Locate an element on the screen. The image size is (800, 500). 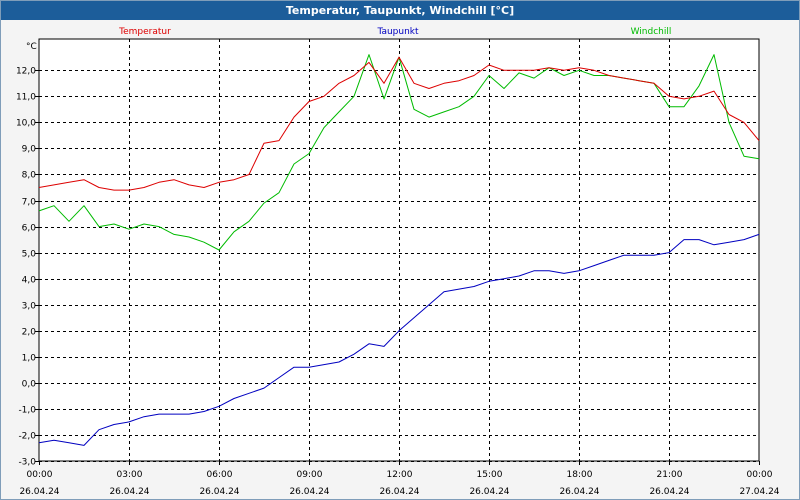
chart-title: Temperatur, Taupunkt, Windchill [°C] is located at coordinates (400, 10).